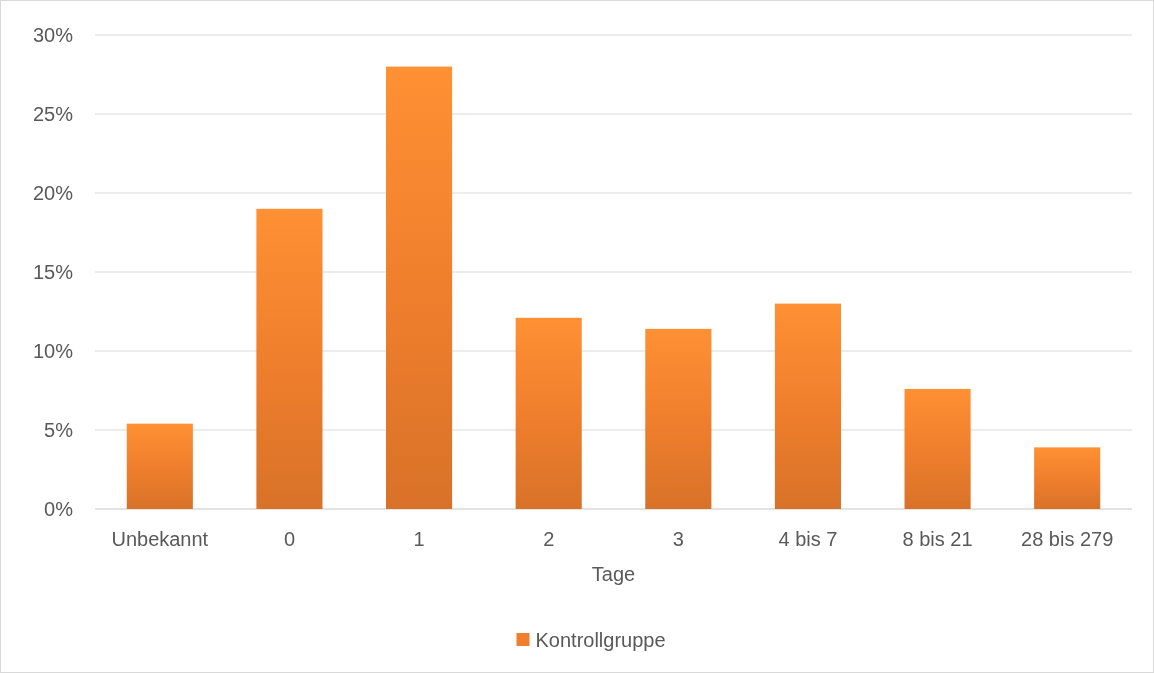 Image resolution: width=1154 pixels, height=673 pixels. Describe the element at coordinates (419, 539) in the screenshot. I see `x-tick-label: 1` at that location.